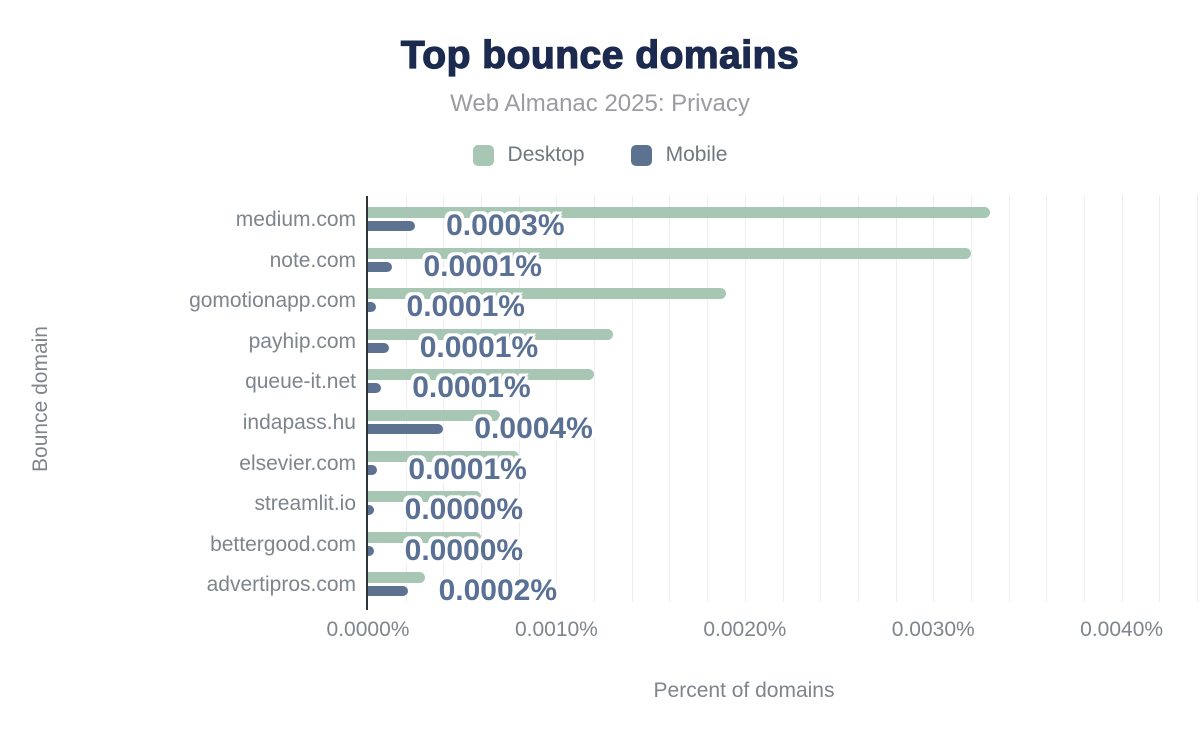 This screenshot has height=742, width=1200. I want to click on desktop-legend-label: Desktop, so click(546, 154).